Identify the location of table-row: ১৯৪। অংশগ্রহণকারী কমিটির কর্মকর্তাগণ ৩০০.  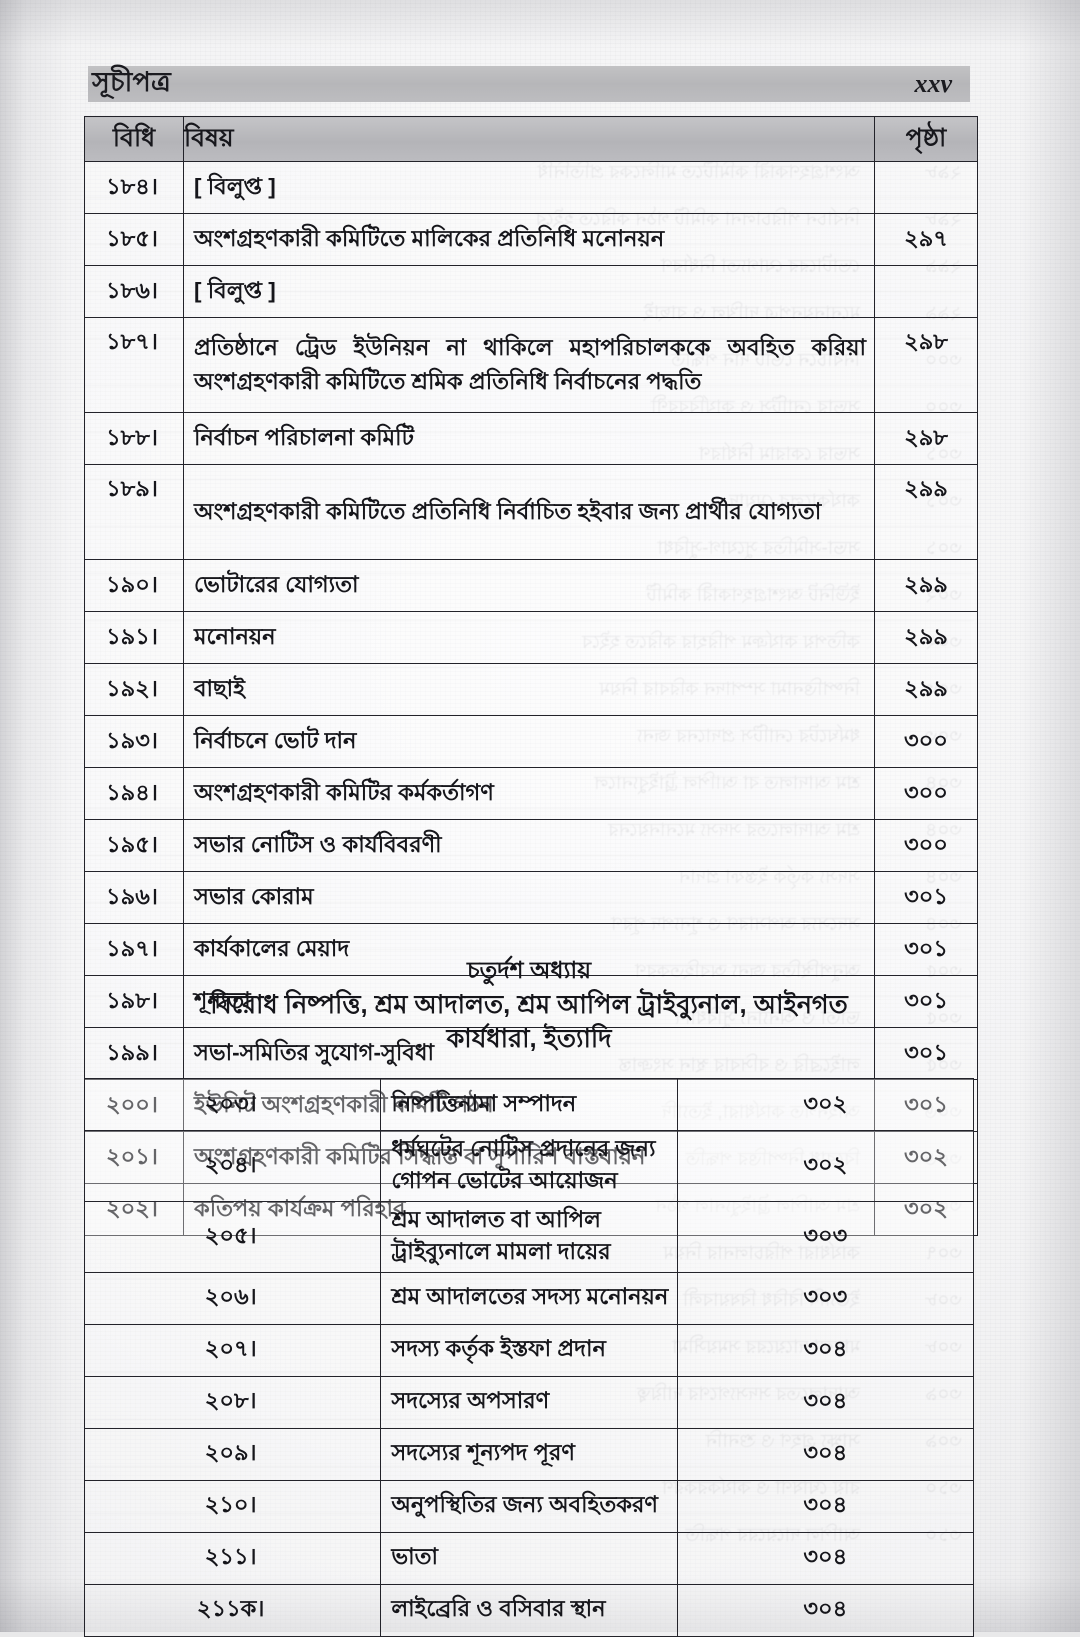
(531, 793).